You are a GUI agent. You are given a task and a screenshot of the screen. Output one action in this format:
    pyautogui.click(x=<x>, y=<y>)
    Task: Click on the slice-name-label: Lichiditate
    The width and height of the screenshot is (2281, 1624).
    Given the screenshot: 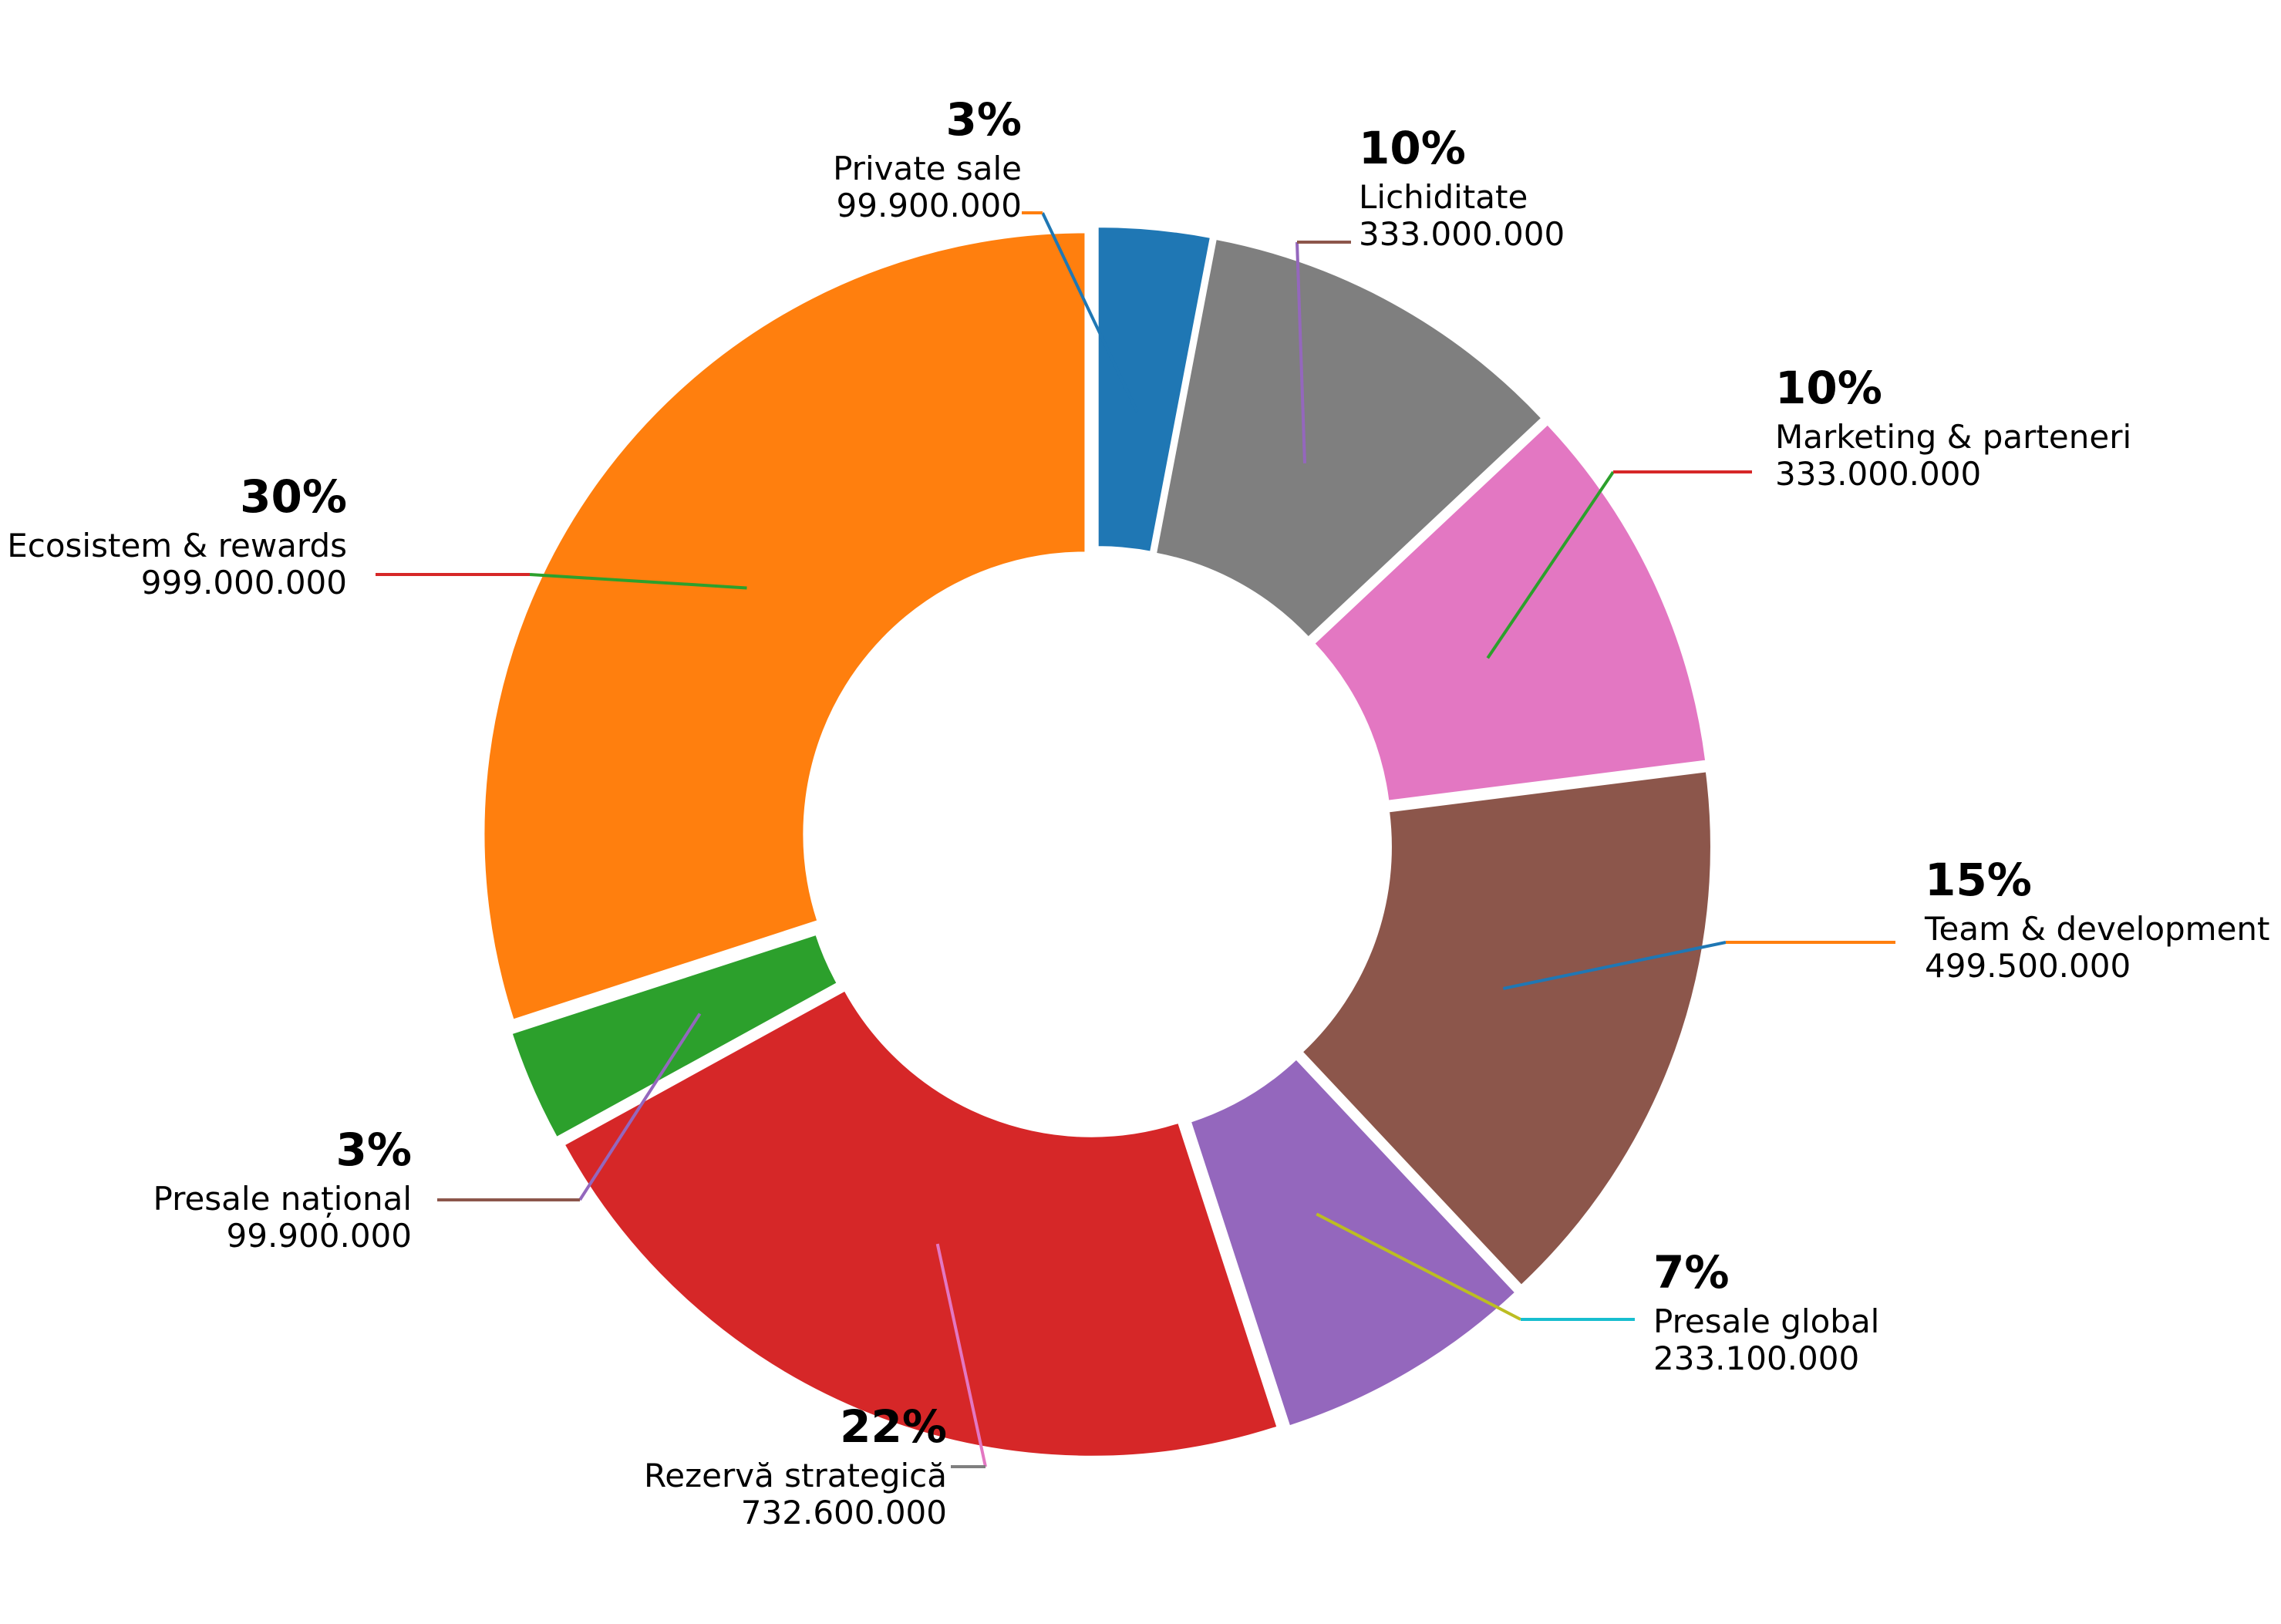 What is the action you would take?
    pyautogui.click(x=1444, y=197)
    